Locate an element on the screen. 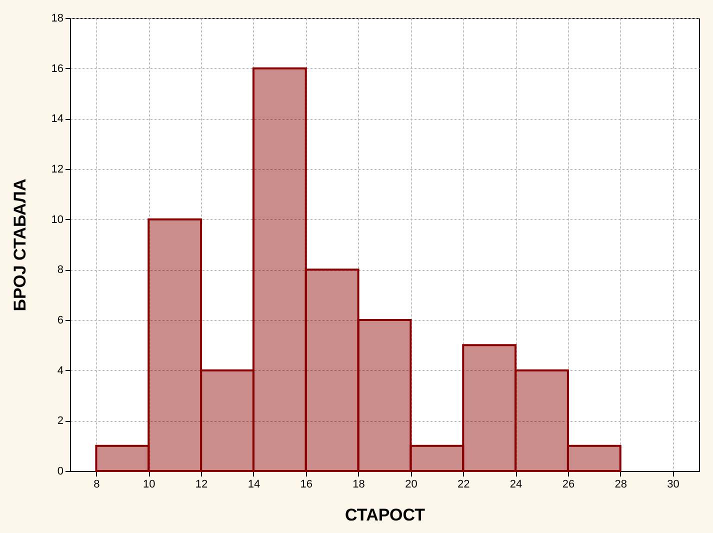 This screenshot has width=713, height=533. x-tick-label: 8 is located at coordinates (97, 484).